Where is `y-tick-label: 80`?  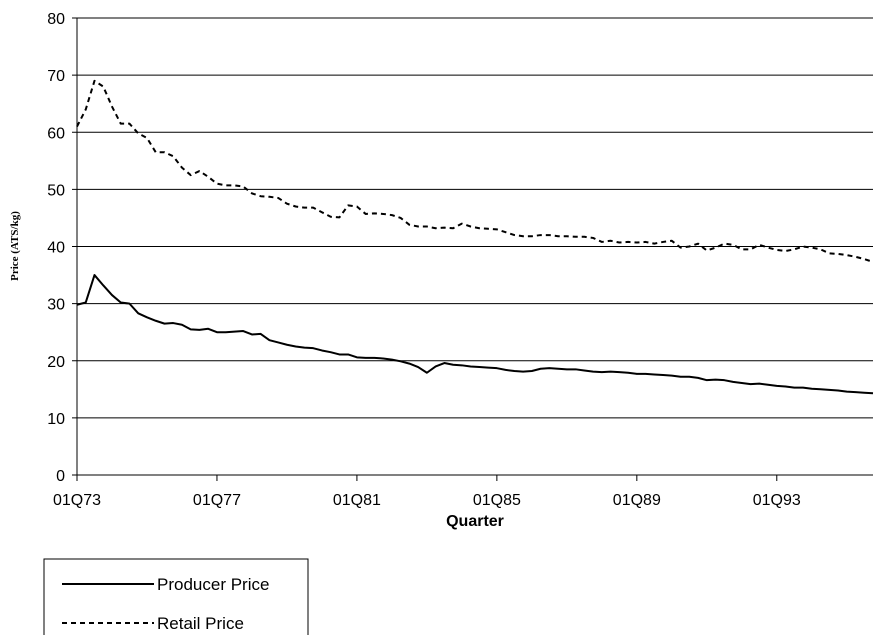
y-tick-label: 80 is located at coordinates (56, 19).